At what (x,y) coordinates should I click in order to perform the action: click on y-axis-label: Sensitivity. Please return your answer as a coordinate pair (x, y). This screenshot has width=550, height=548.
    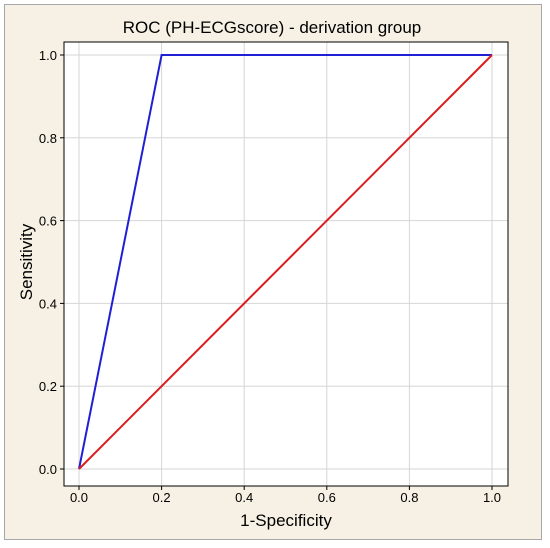
    Looking at the image, I should click on (26, 261).